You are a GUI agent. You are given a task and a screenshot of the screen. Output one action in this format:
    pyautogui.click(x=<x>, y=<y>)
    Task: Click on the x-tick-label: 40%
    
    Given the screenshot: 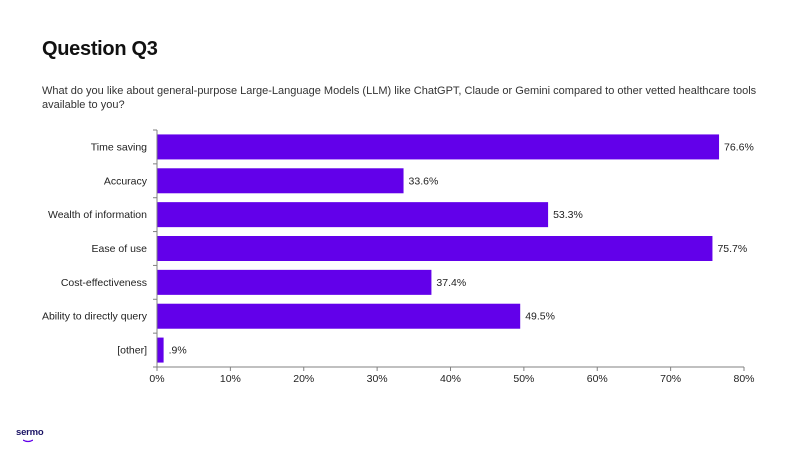 What is the action you would take?
    pyautogui.click(x=450, y=379)
    